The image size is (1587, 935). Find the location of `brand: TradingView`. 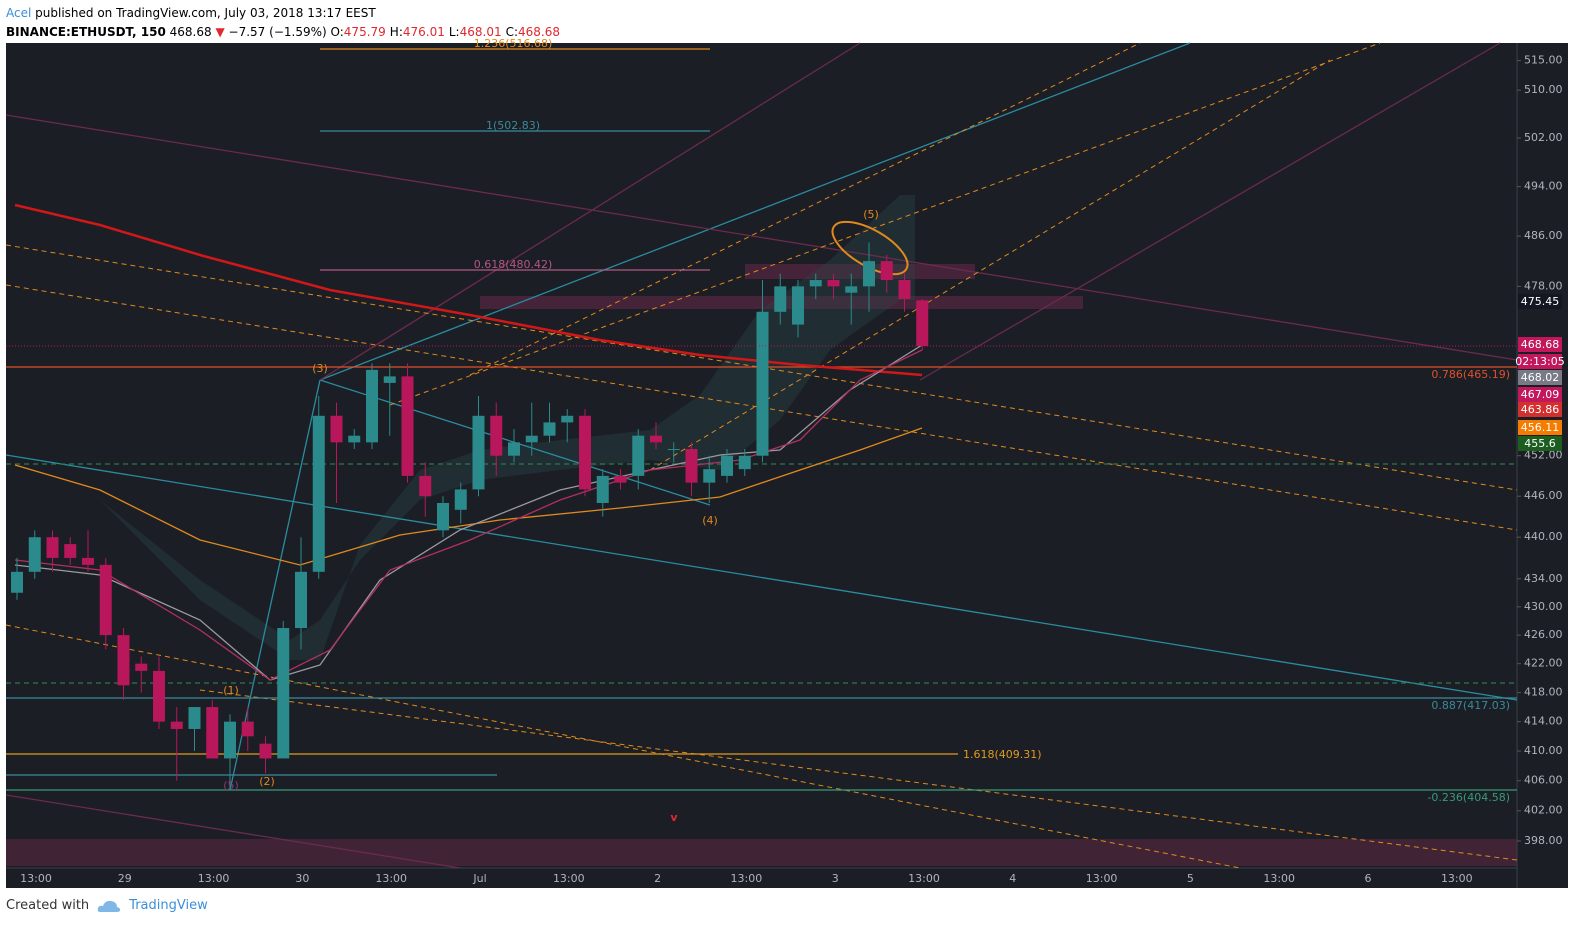

brand: TradingView is located at coordinates (168, 905).